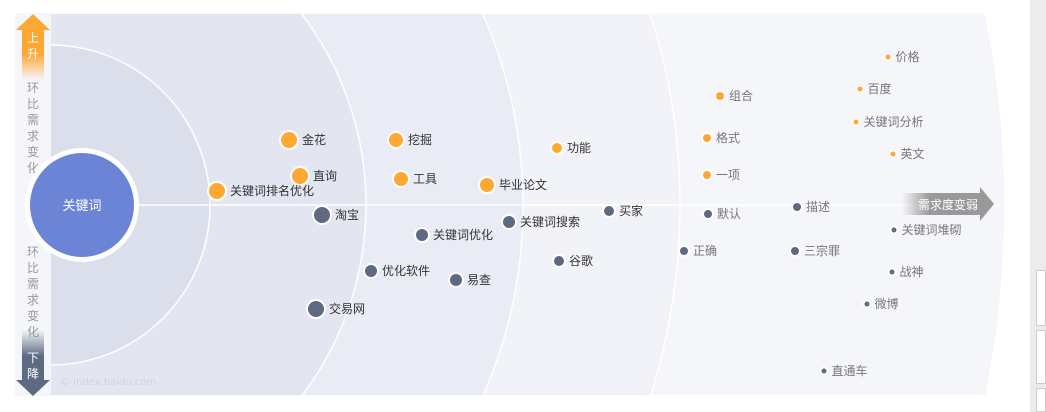 This screenshot has height=412, width=1046. I want to click on point-label: 工具, so click(425, 179).